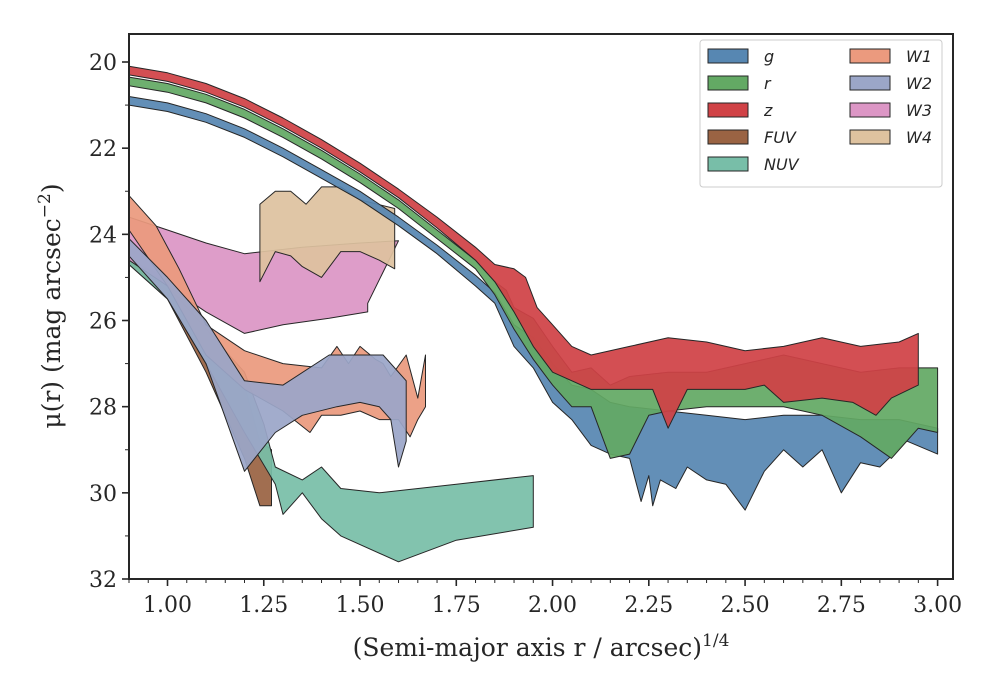 The width and height of the screenshot is (1000, 700). What do you see at coordinates (919, 110) in the screenshot?
I see `legend-label-w3: W3` at bounding box center [919, 110].